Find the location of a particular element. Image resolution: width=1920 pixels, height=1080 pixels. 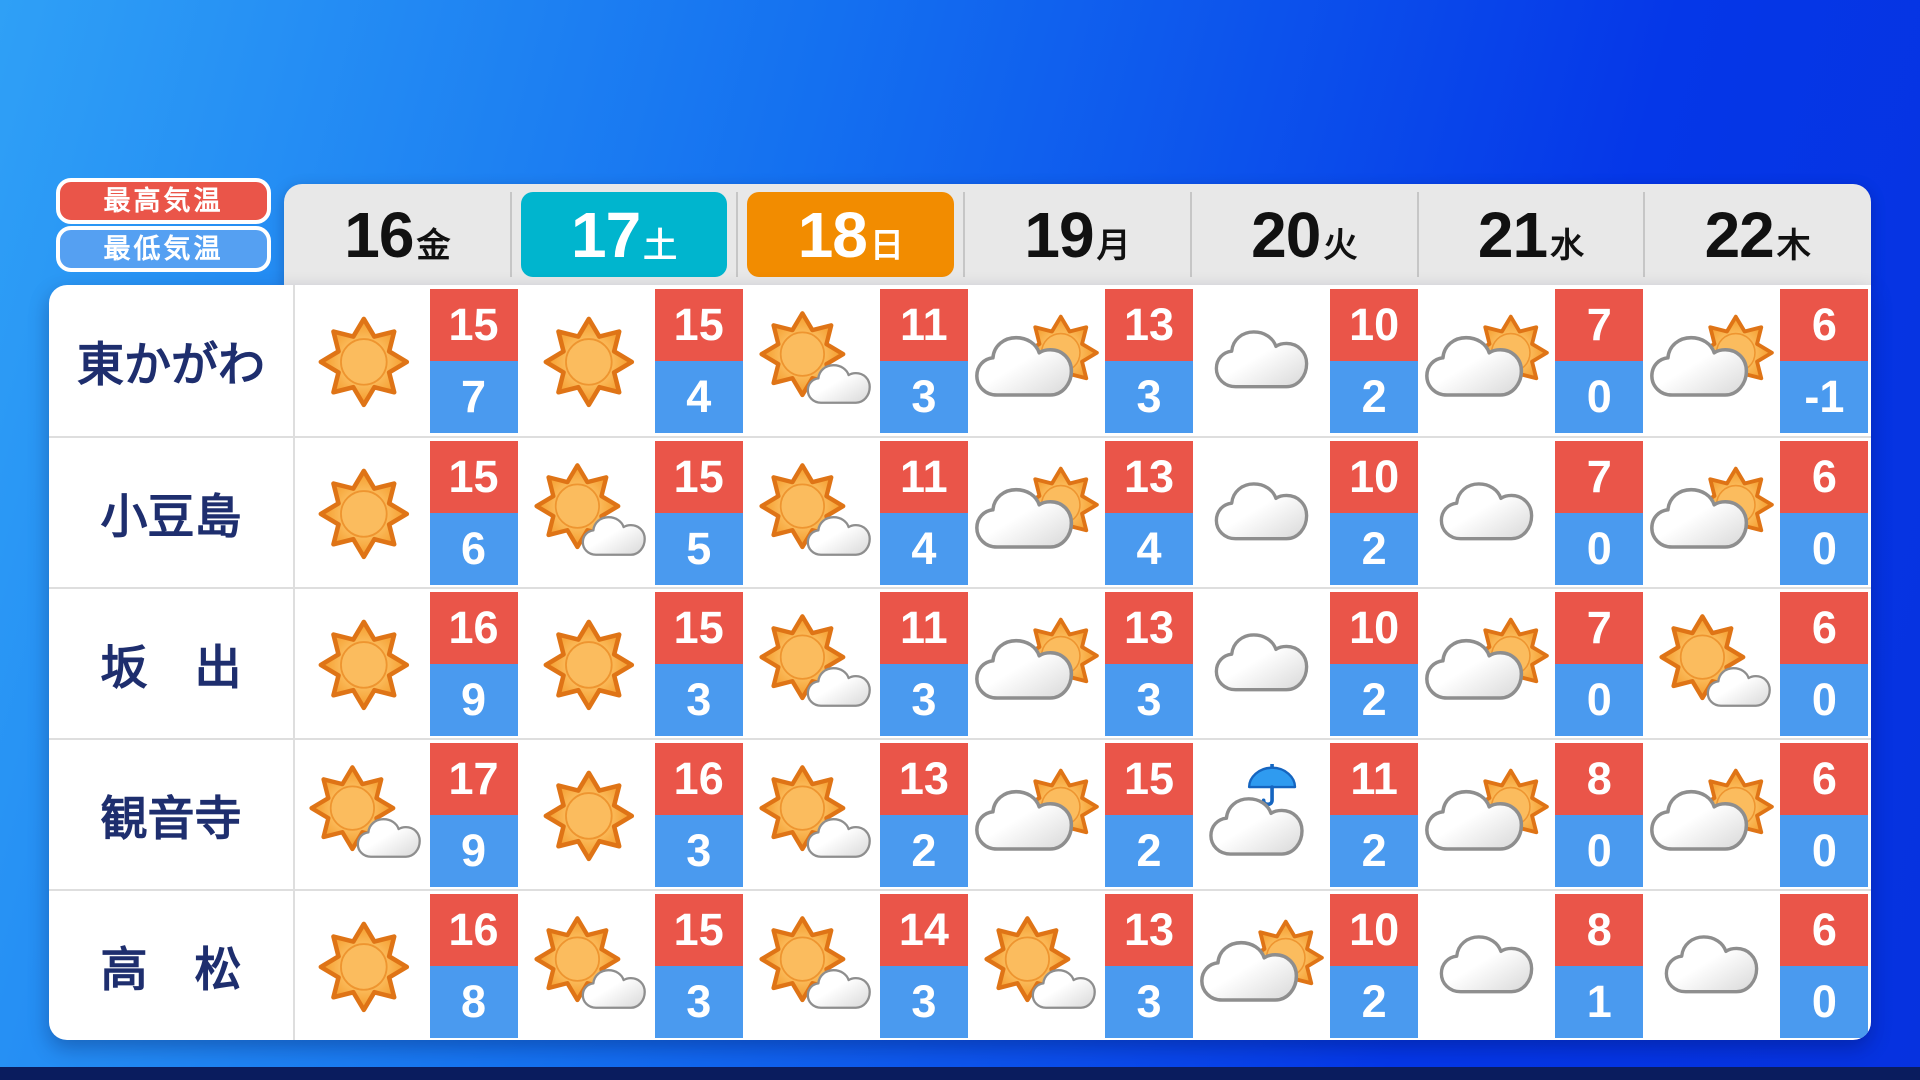

low-temp: 9 is located at coordinates (473, 850).